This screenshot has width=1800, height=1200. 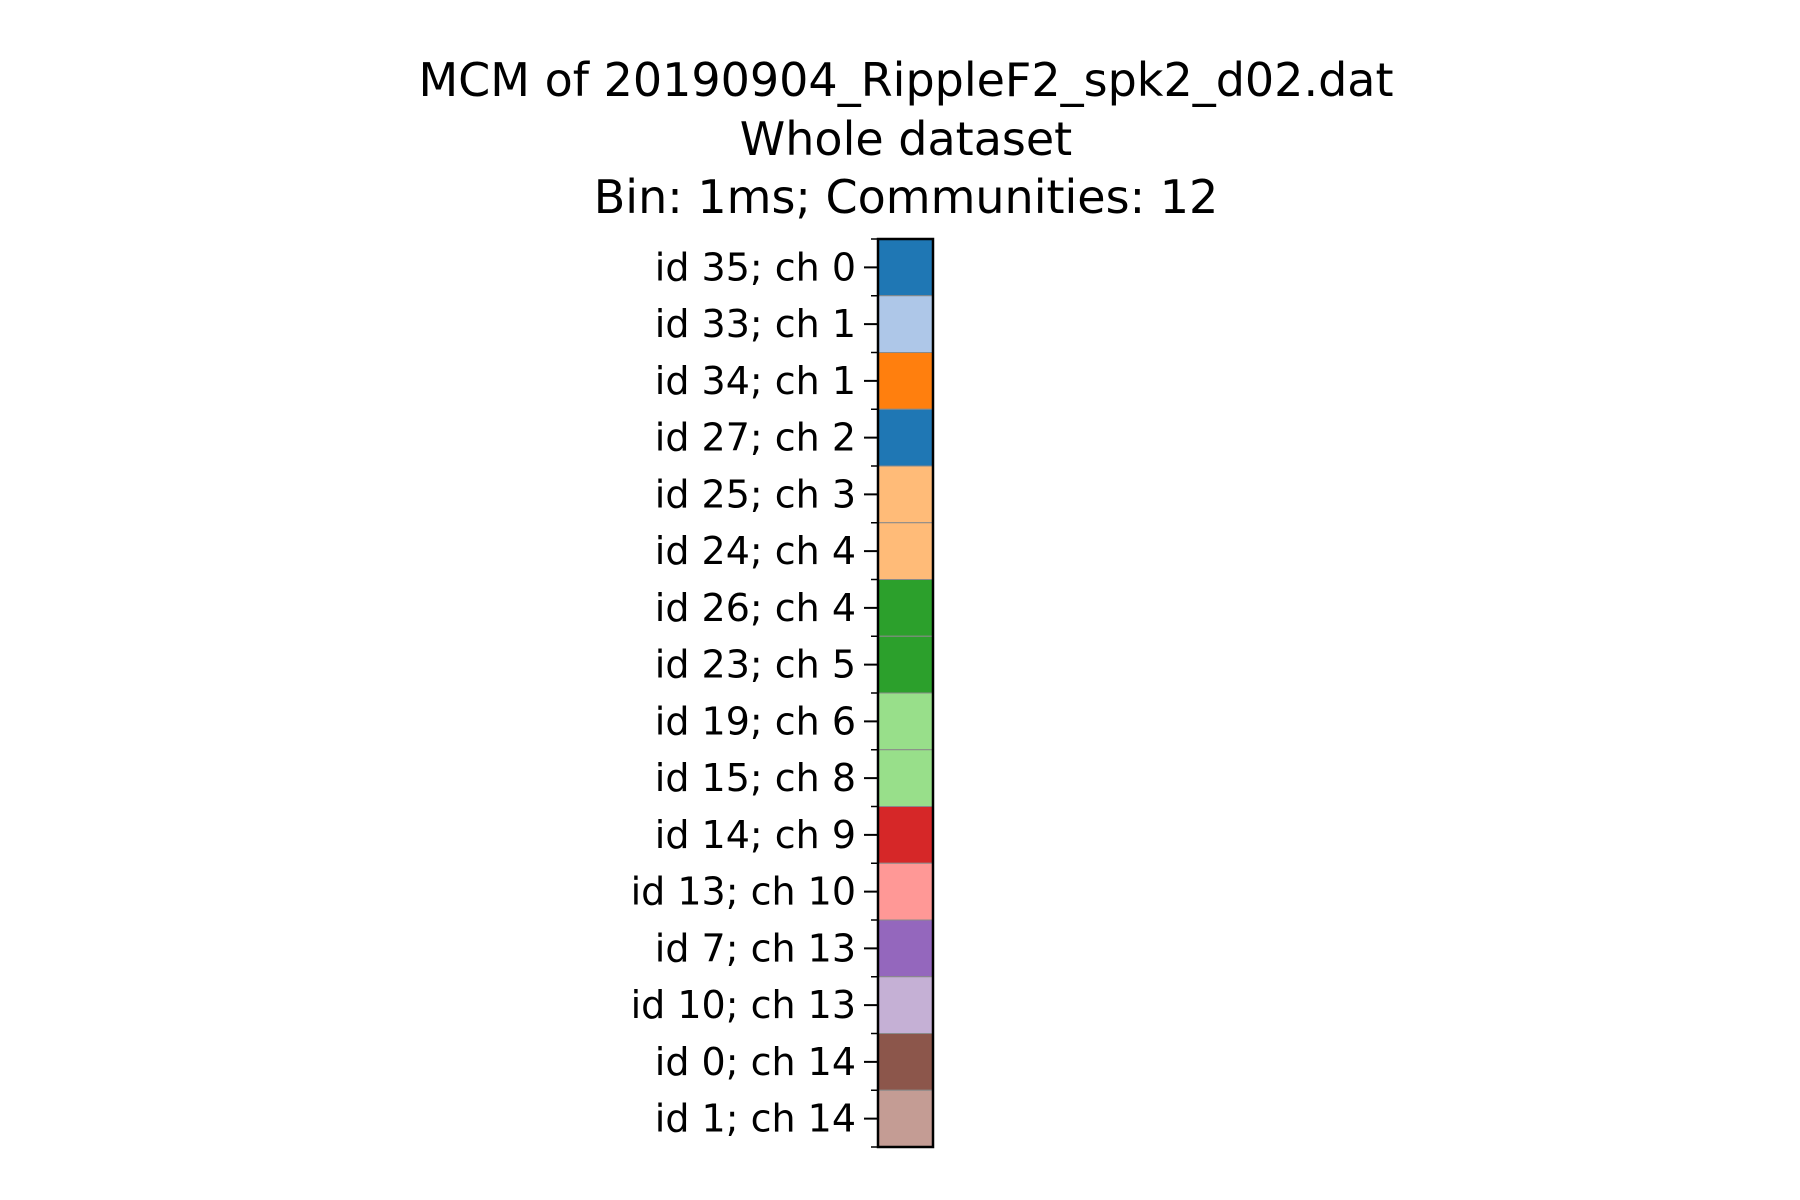 I want to click on community-cells, so click(x=905, y=693).